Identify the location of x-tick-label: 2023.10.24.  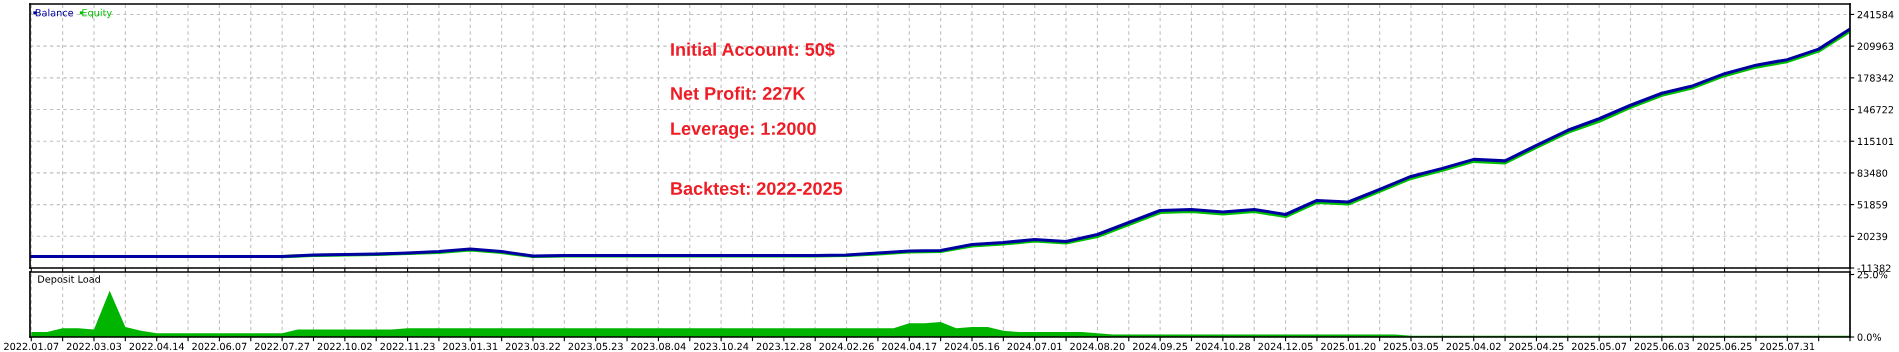
(721, 346).